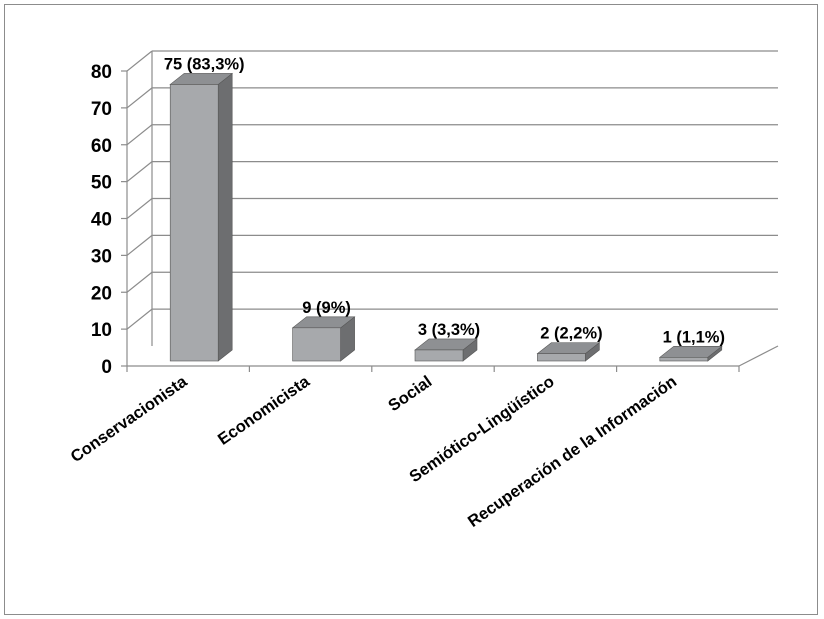  I want to click on y-axis-ticks: 0 10 20 30 40 50 60 70 80, so click(101, 220).